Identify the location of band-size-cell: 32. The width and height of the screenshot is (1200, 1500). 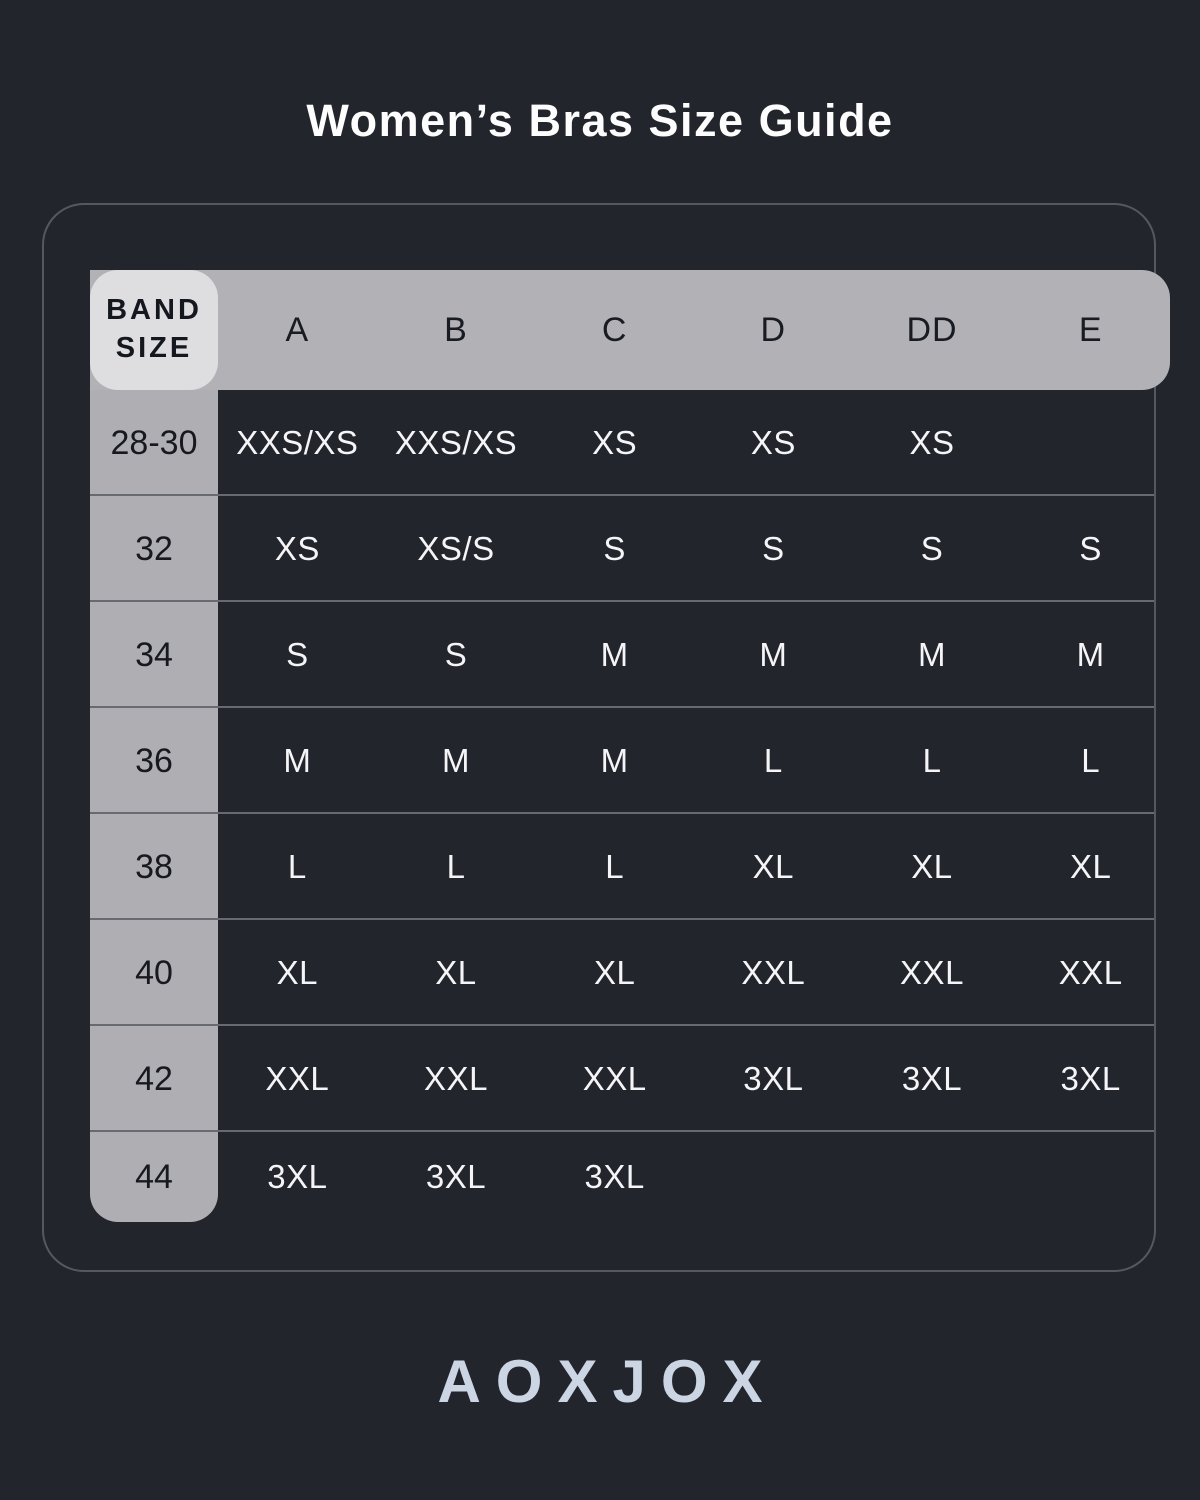
(154, 548).